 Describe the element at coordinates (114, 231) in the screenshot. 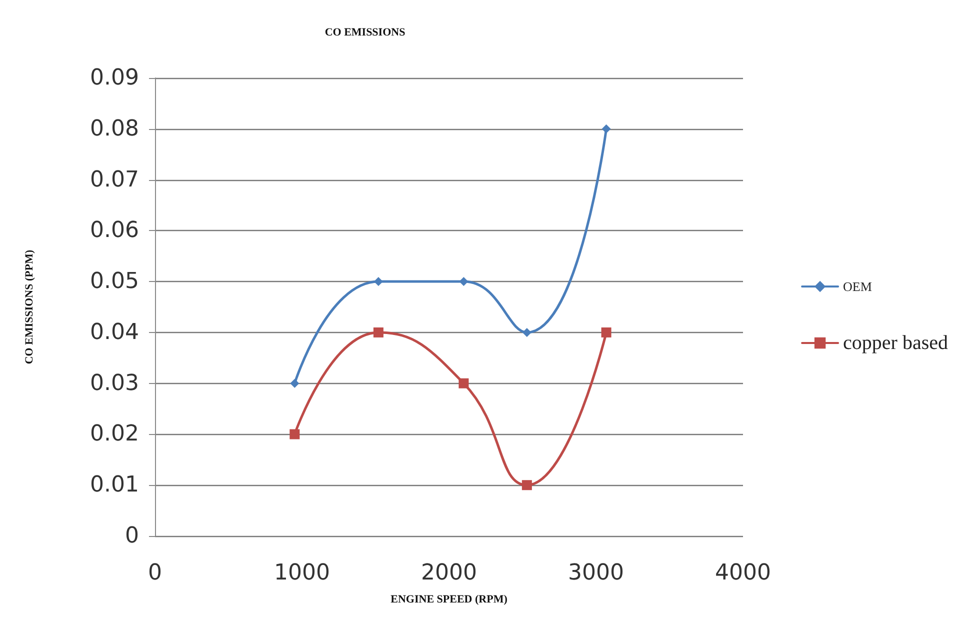

I see `y-tick-label: 0.06` at that location.